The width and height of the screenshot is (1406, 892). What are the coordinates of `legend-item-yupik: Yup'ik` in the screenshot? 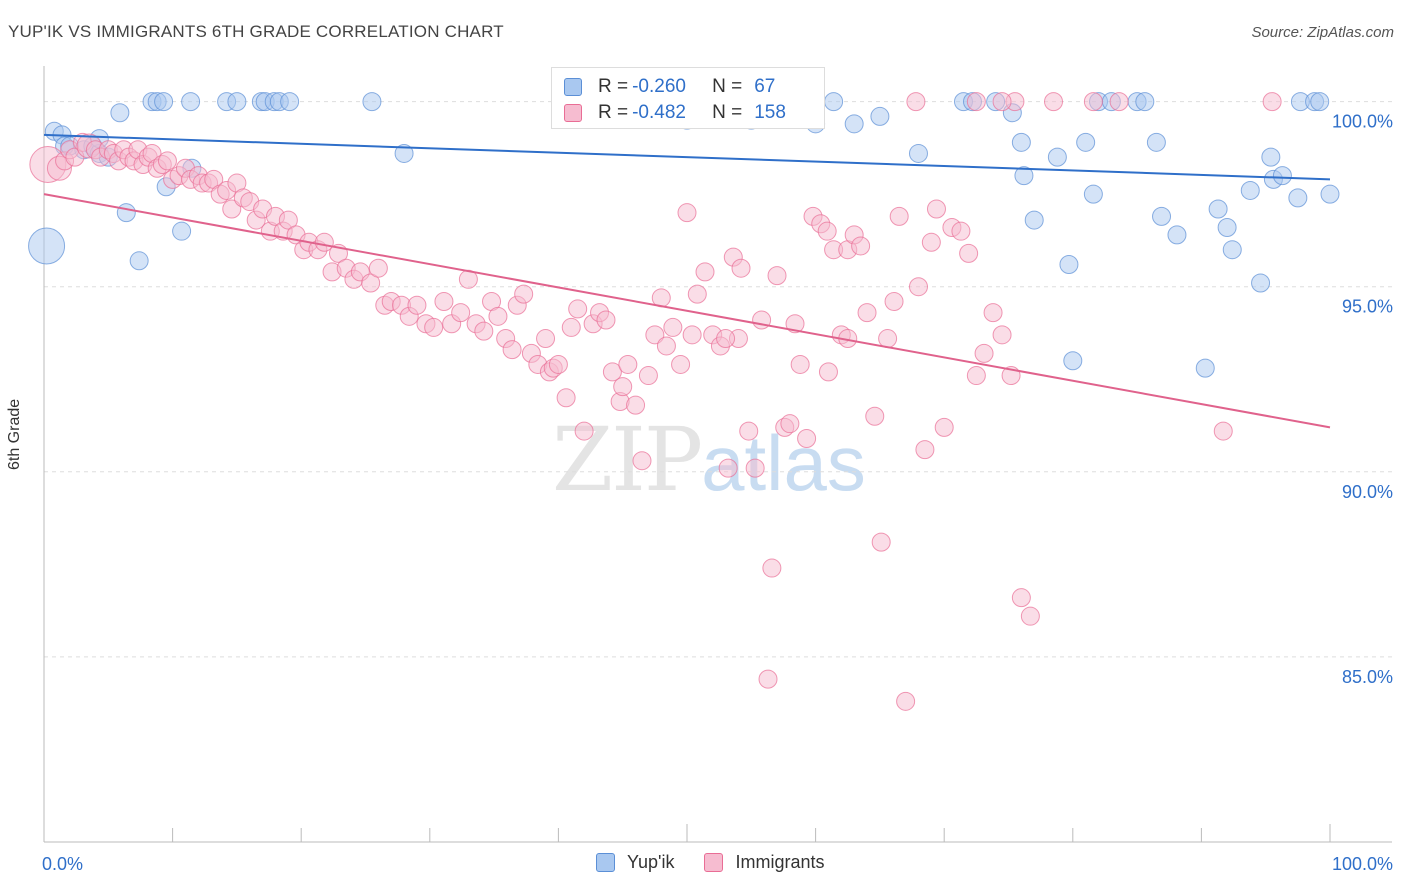 It's located at (635, 862).